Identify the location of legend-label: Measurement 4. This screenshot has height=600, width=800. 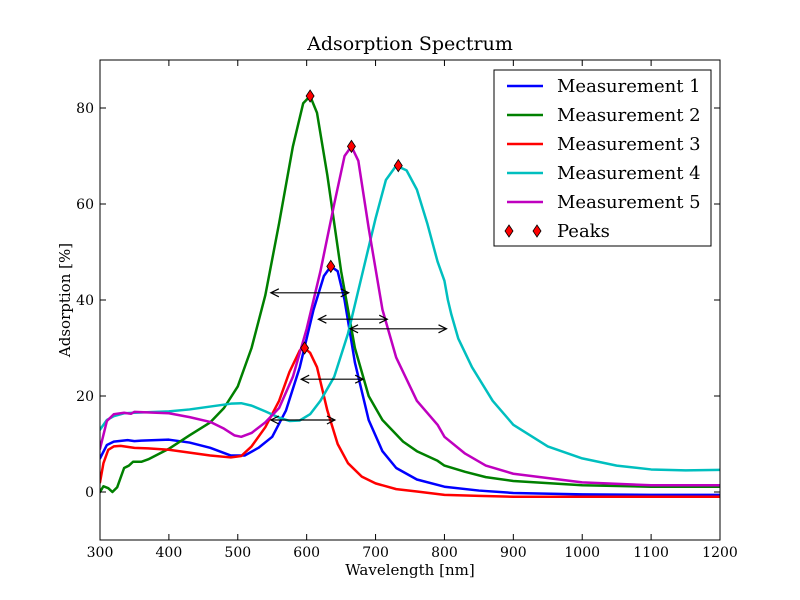
(629, 173).